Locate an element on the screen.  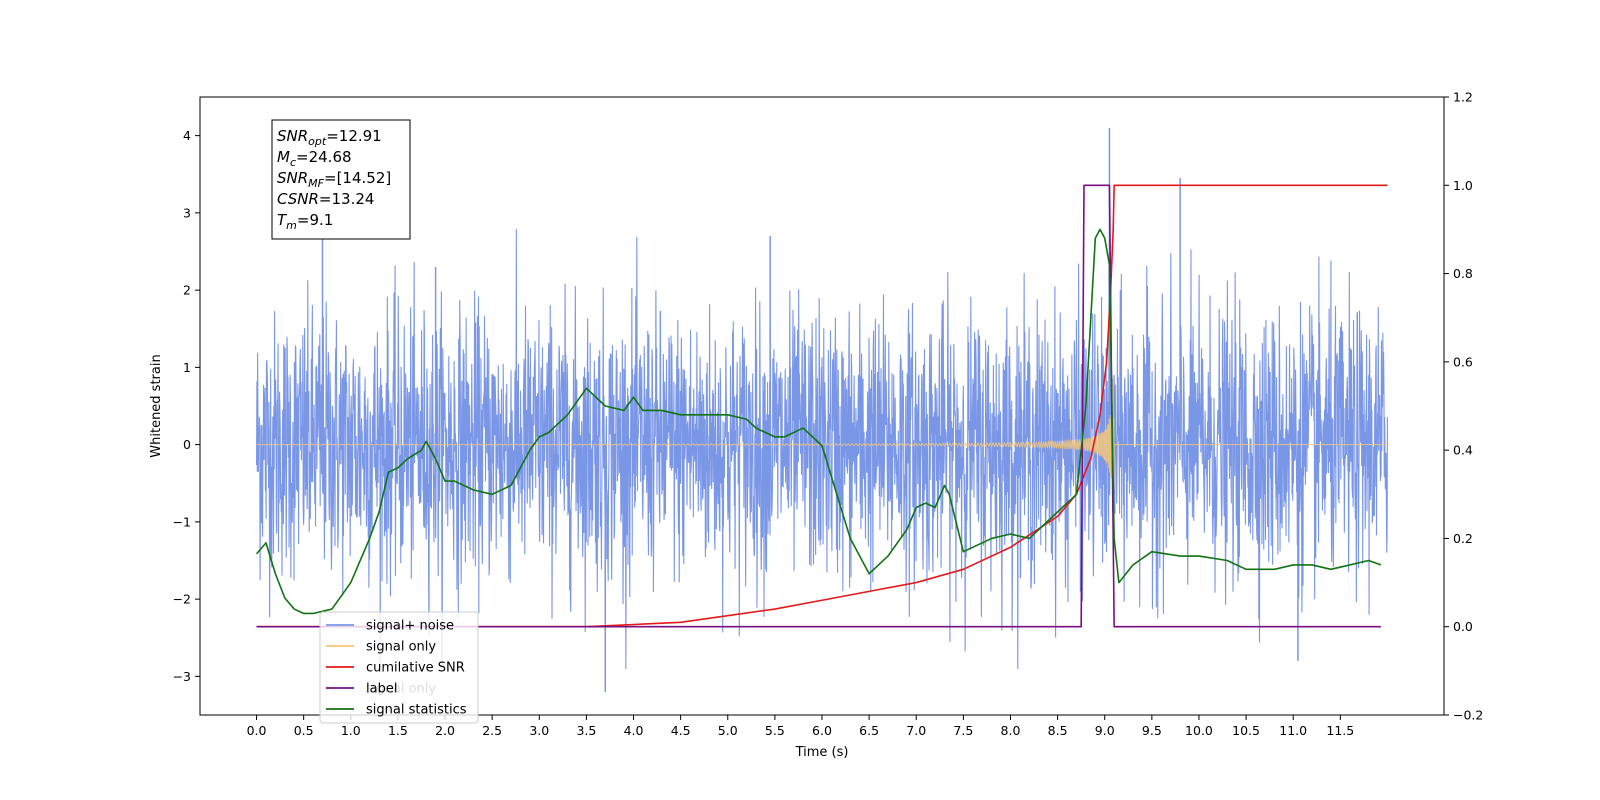
y-left-tick-label: 0 is located at coordinates (187, 444).